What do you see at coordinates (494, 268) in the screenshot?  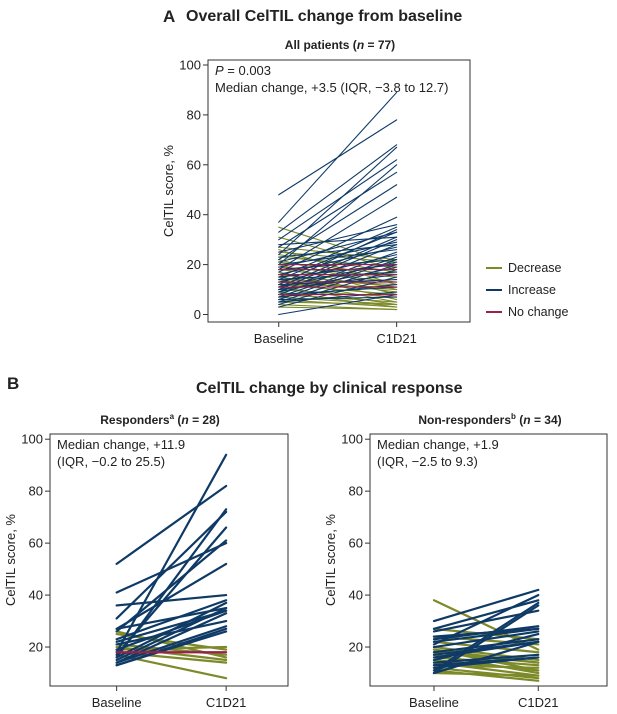 I see `legend-swatch-decrease` at bounding box center [494, 268].